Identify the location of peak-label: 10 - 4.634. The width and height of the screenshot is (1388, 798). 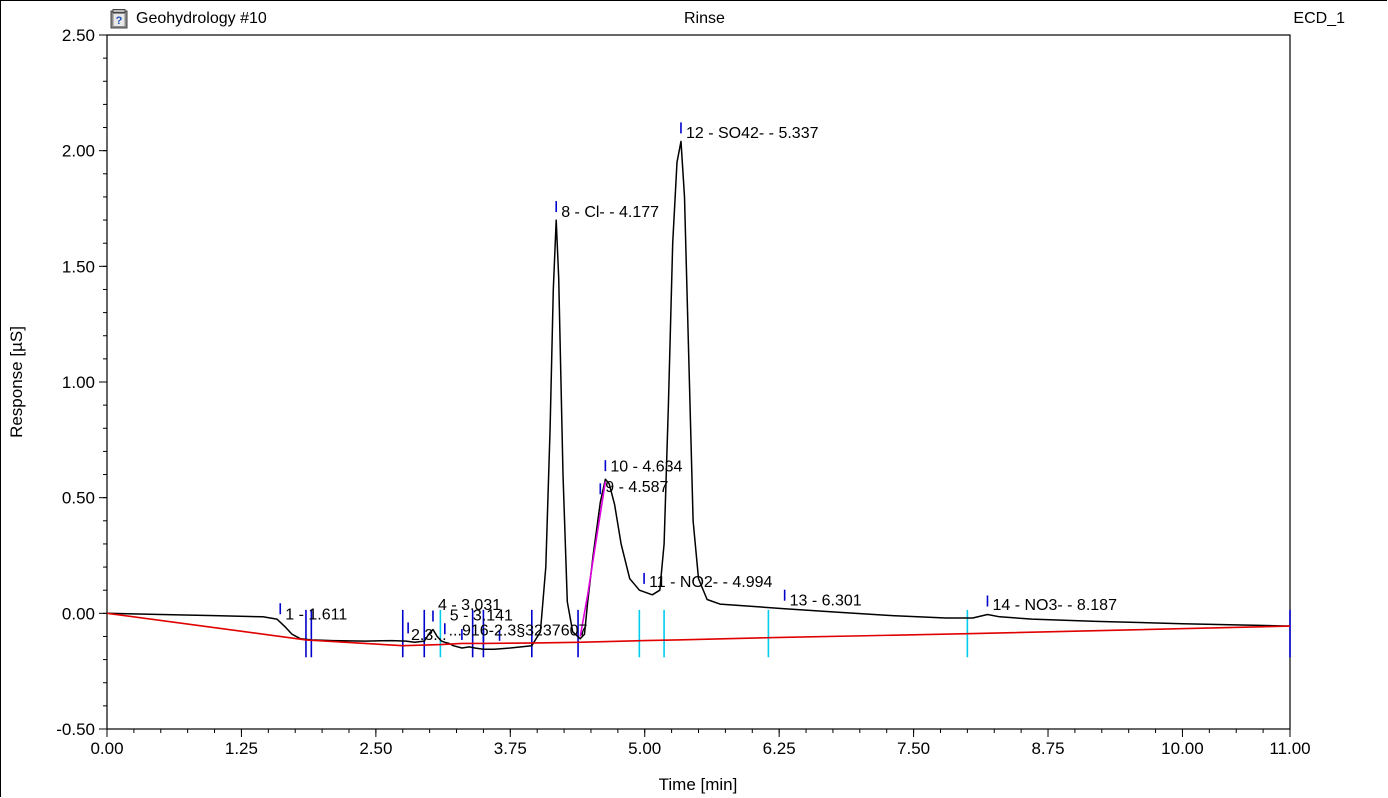
(646, 466).